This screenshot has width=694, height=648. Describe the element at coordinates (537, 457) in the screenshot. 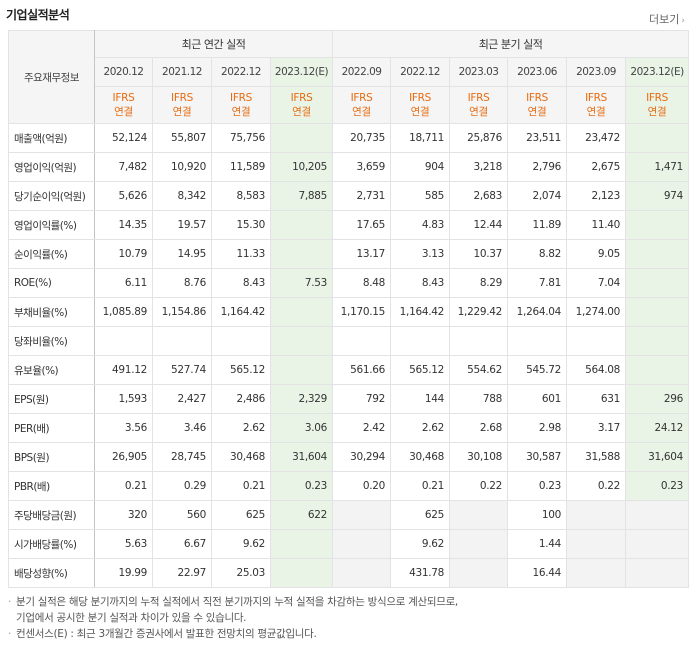

I see `table-cell: 30,587` at that location.